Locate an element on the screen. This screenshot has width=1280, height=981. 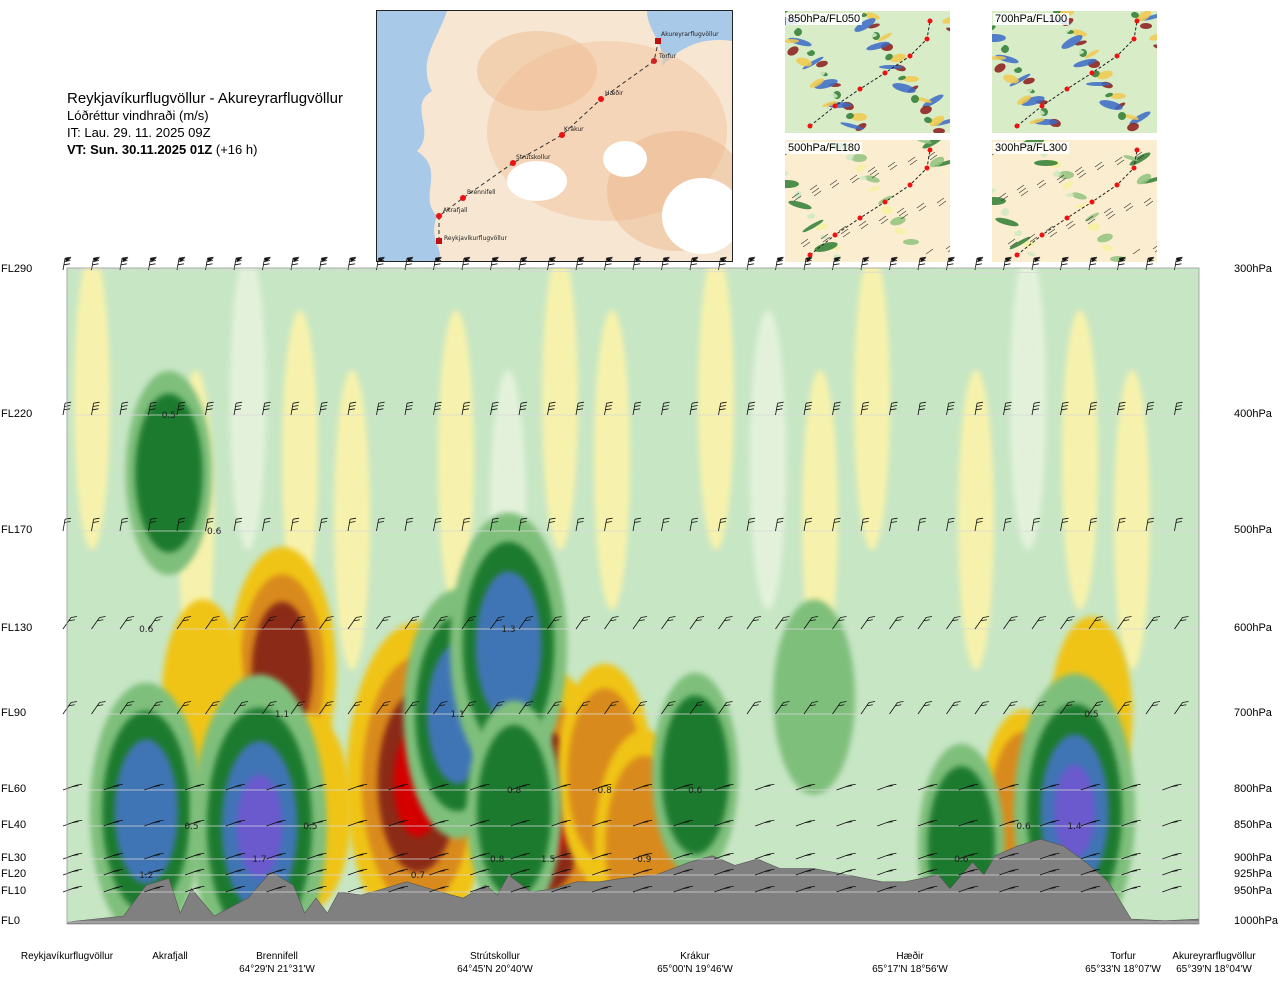
thumb-300hpa: 300hPa/FL300 is located at coordinates (1074, 201).